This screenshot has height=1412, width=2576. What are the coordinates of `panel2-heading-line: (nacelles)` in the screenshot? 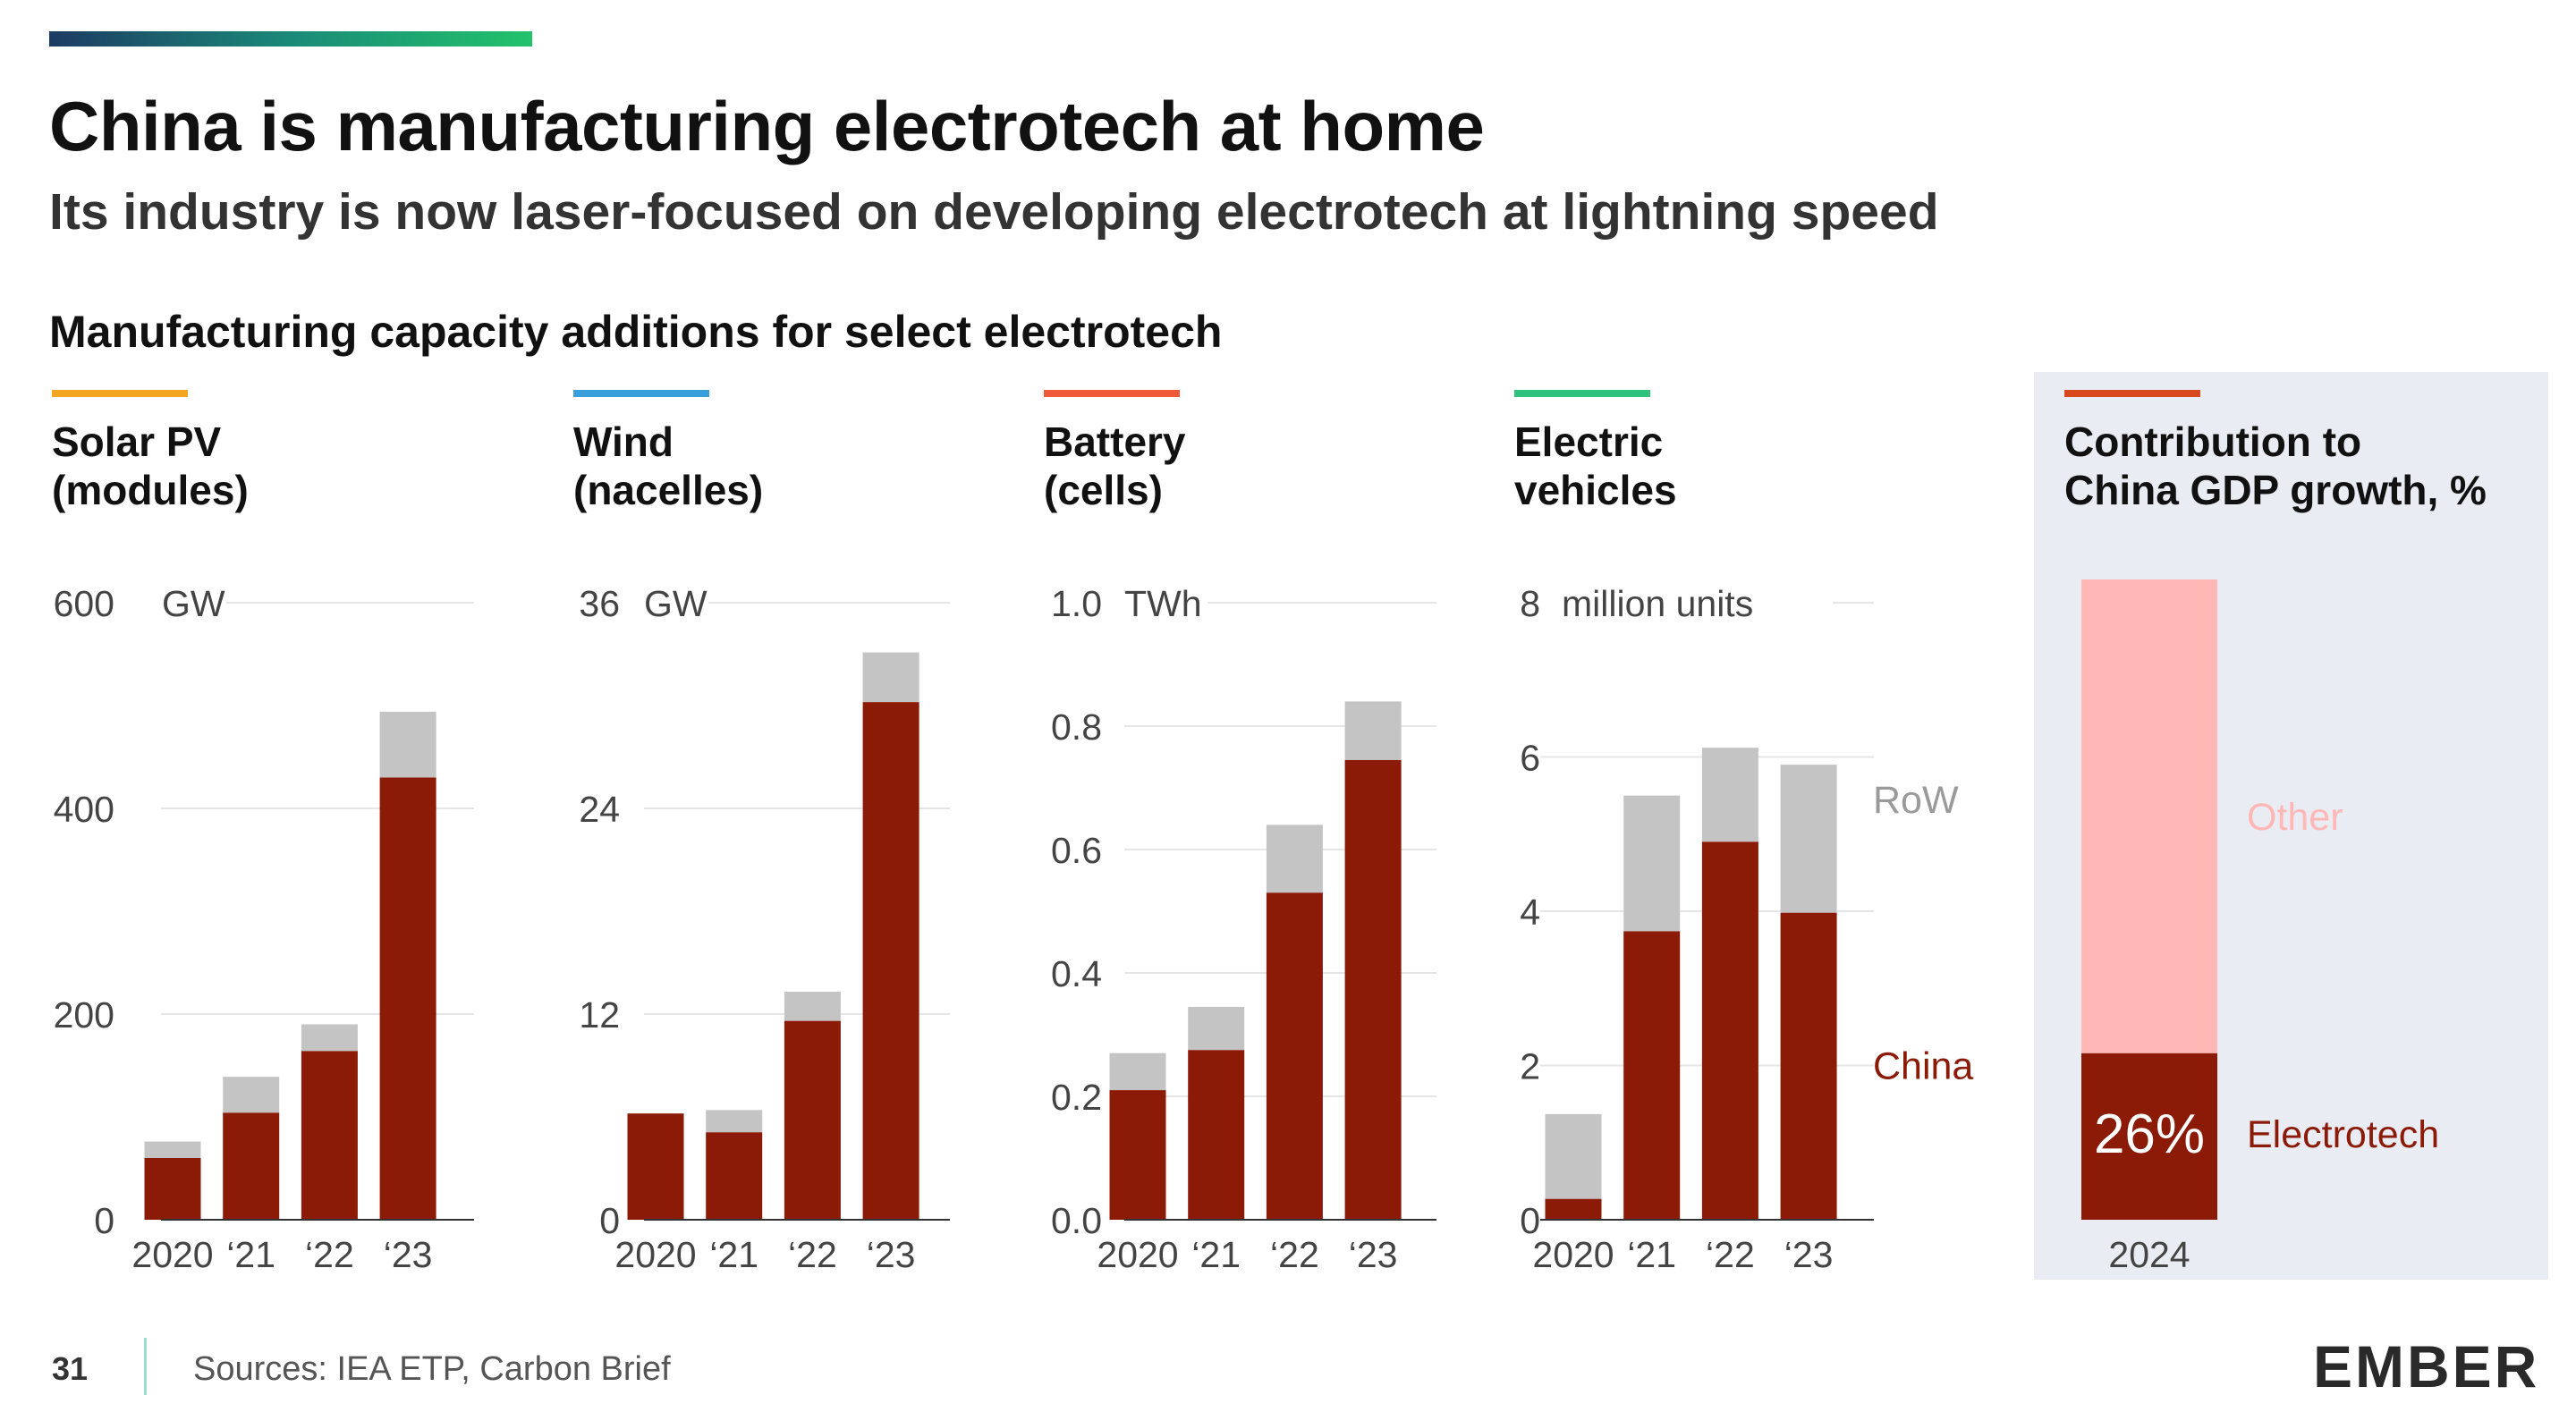 It's located at (668, 490).